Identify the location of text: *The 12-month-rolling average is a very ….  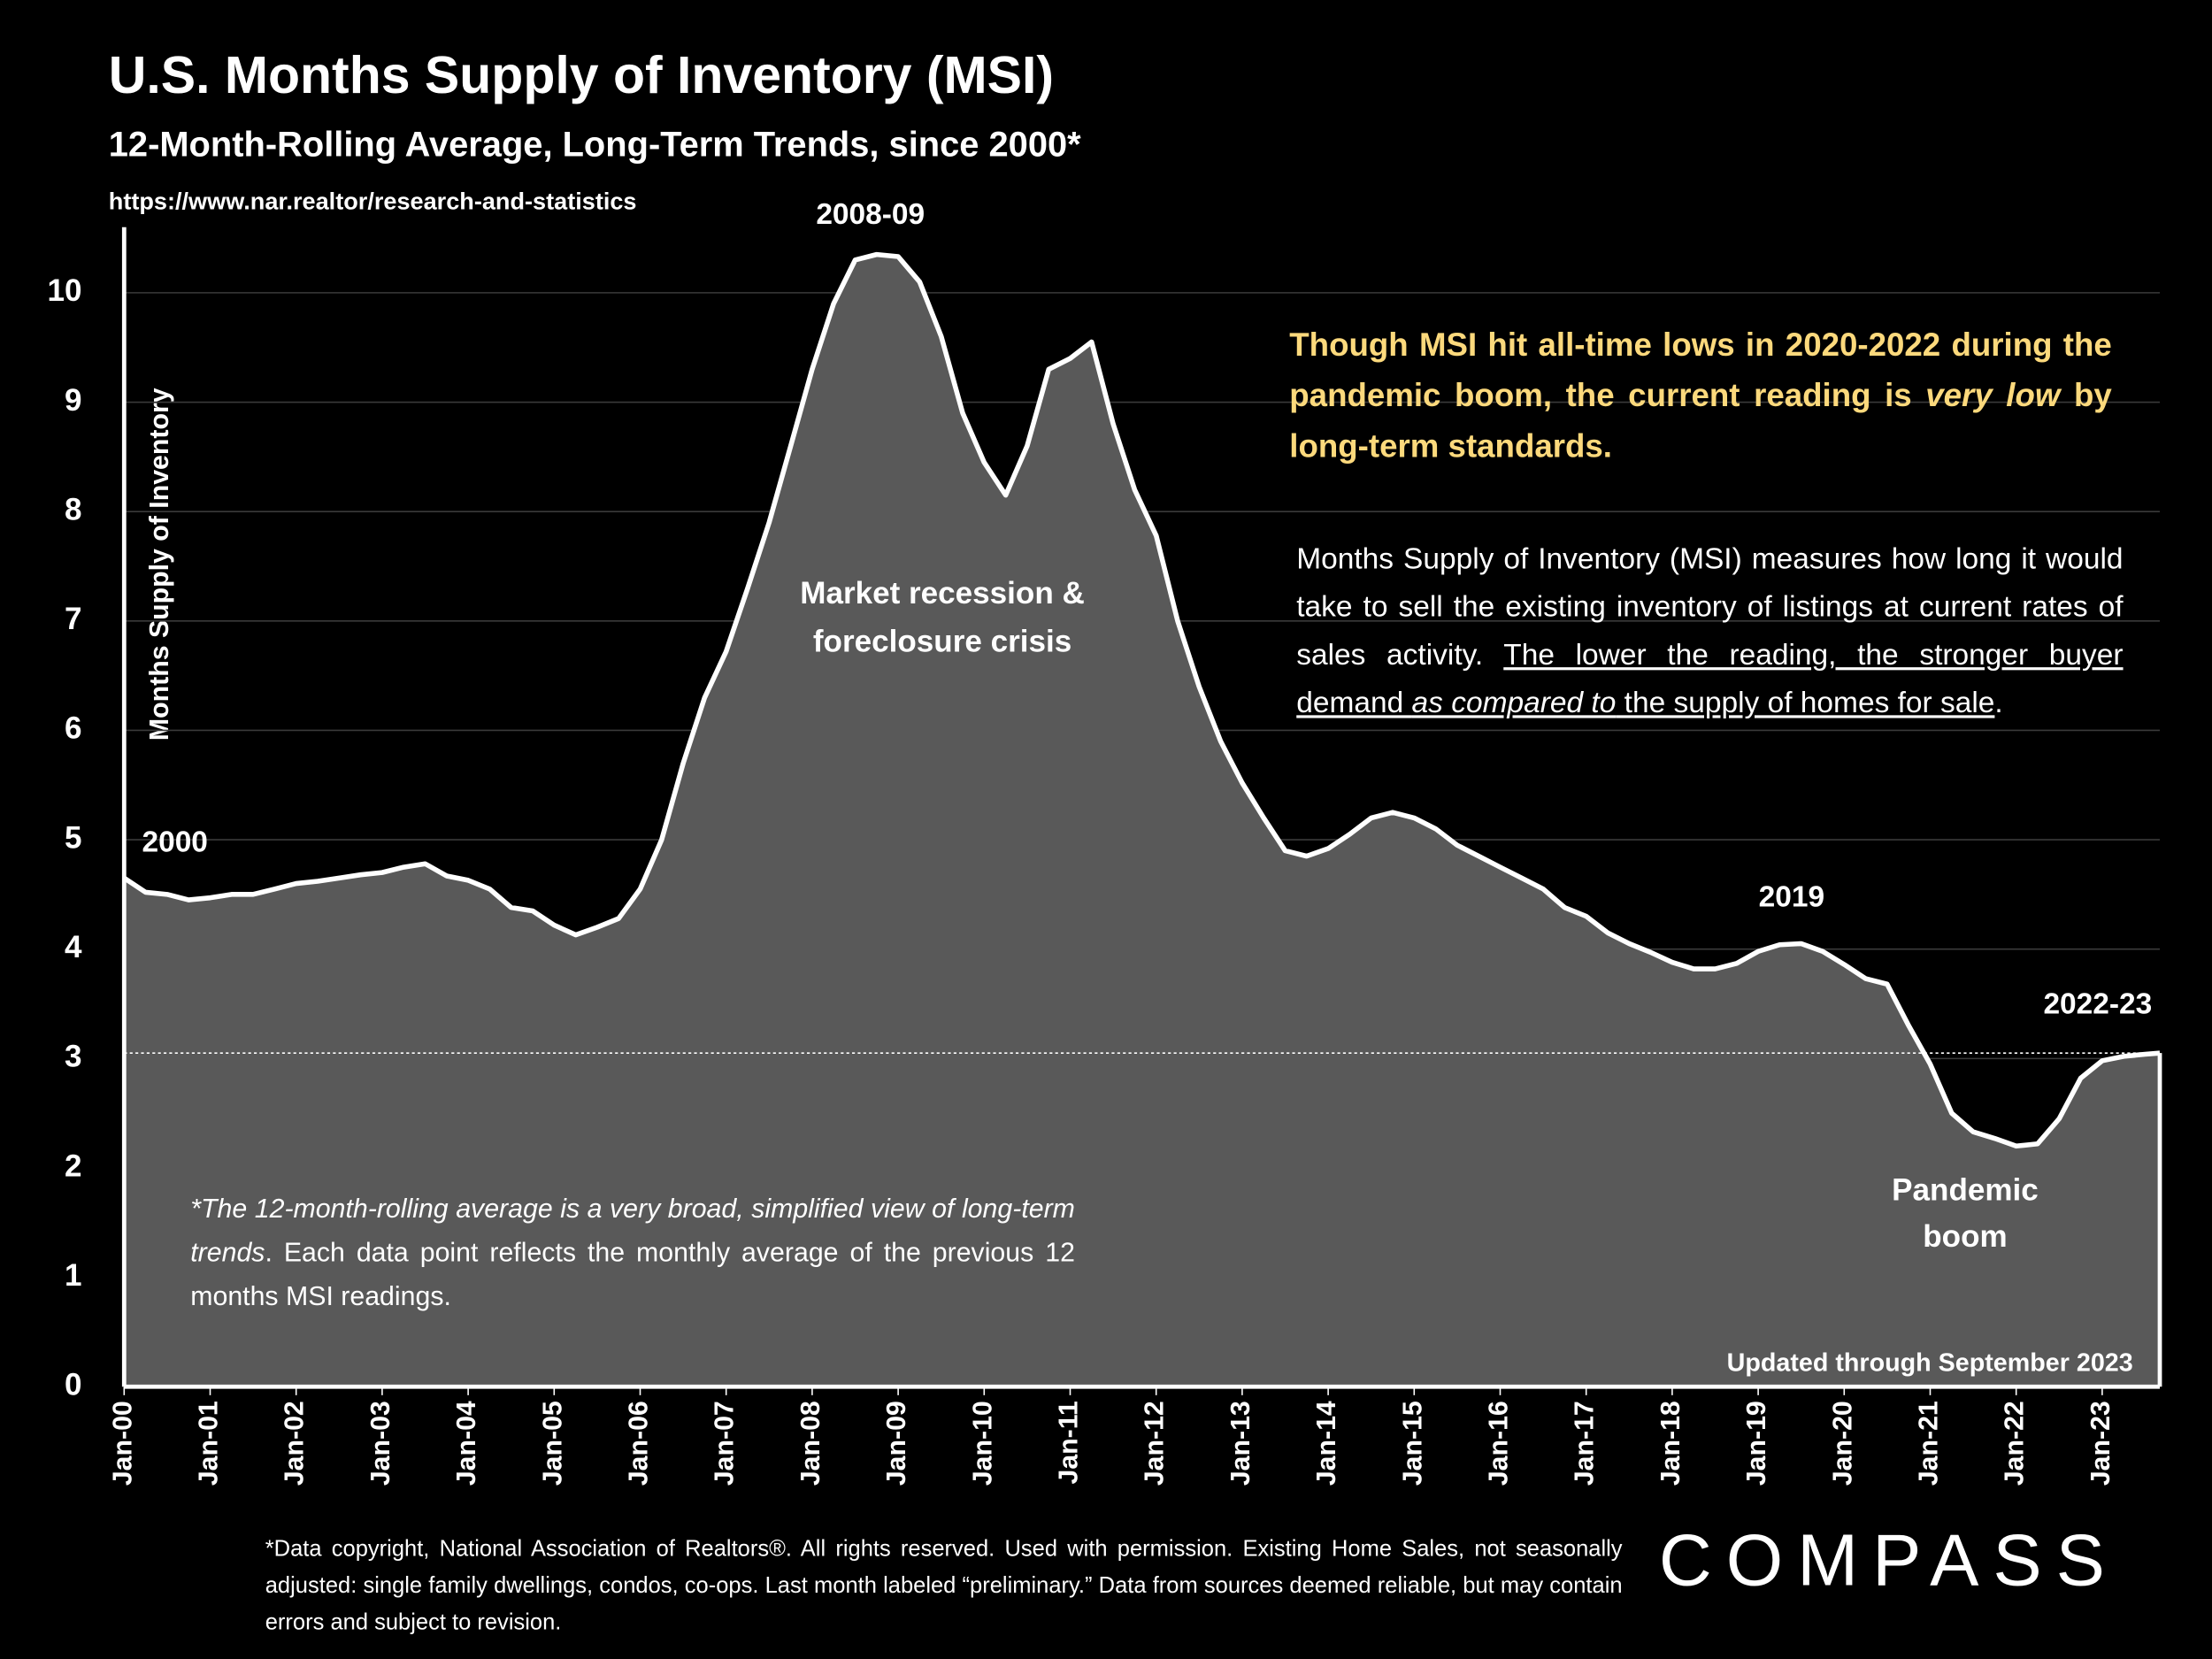
(633, 1231).